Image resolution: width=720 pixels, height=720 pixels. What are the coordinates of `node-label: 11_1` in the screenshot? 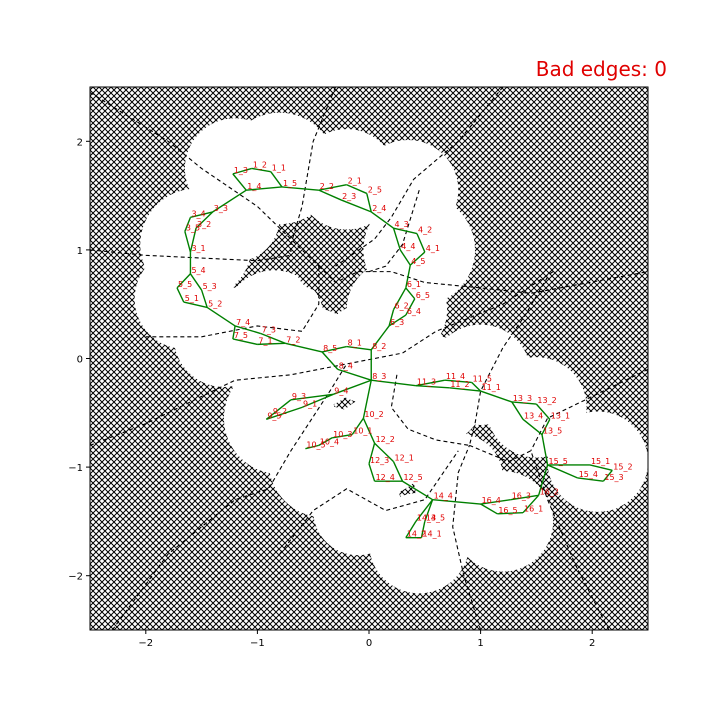 It's located at (491, 387).